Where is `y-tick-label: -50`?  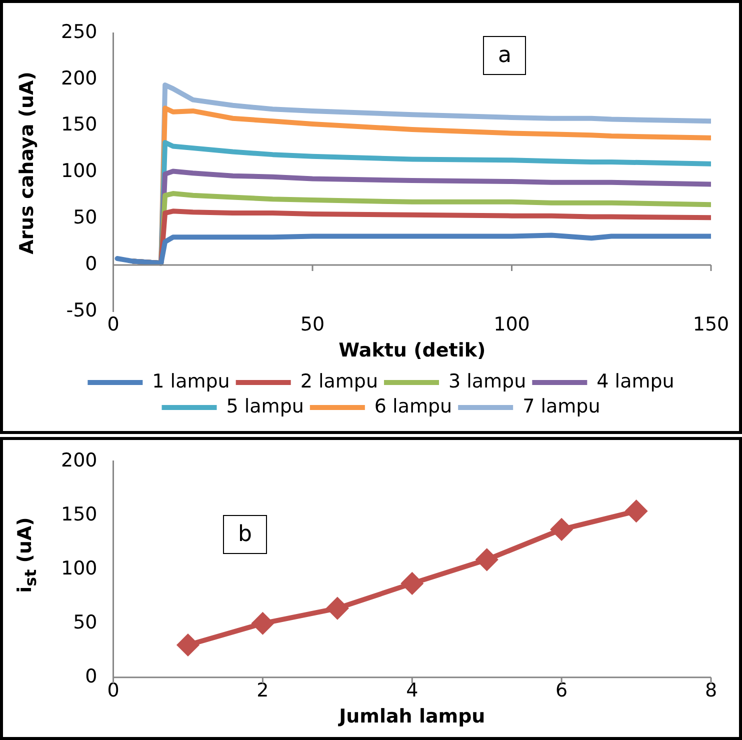 y-tick-label: -50 is located at coordinates (82, 310).